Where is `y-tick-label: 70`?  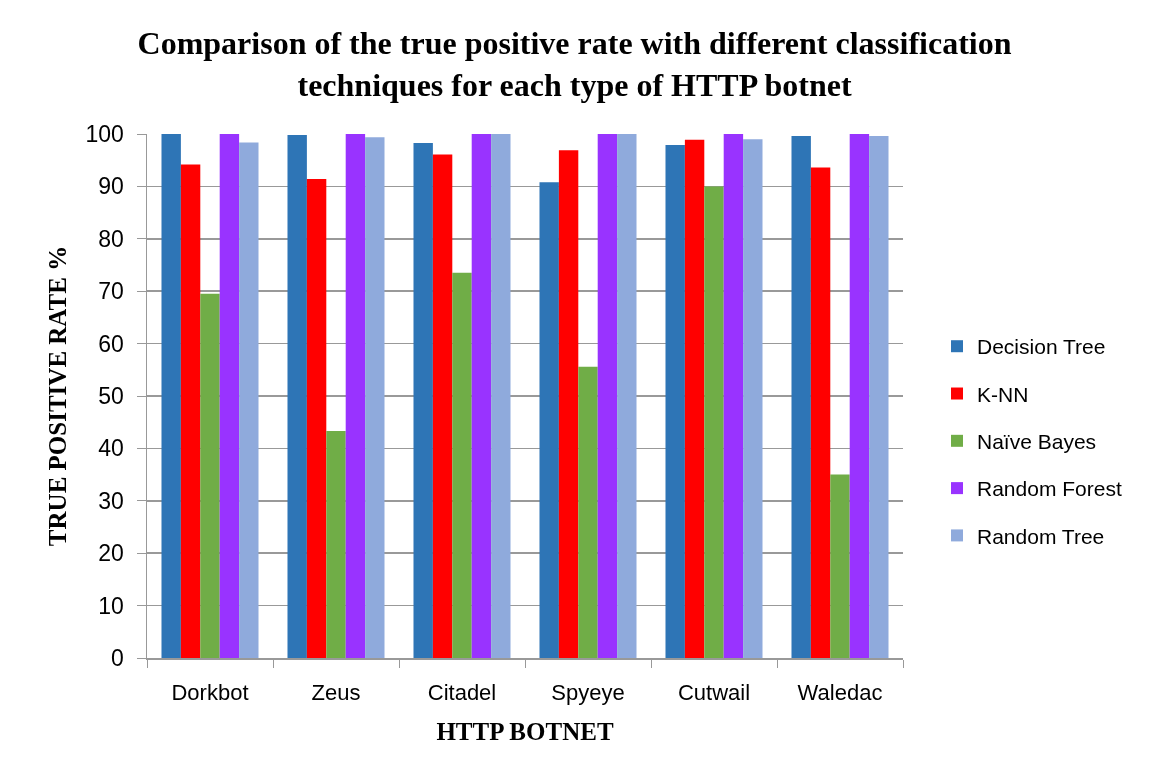 y-tick-label: 70 is located at coordinates (111, 291).